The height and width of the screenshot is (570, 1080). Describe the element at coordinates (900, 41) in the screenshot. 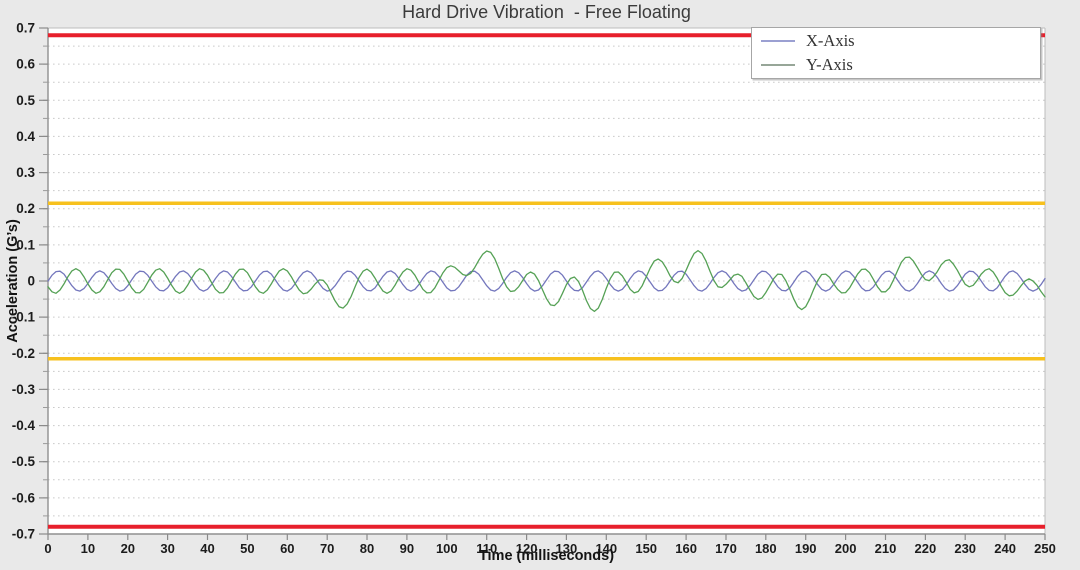

I see `legend-item-x-axis: X-Axis` at that location.